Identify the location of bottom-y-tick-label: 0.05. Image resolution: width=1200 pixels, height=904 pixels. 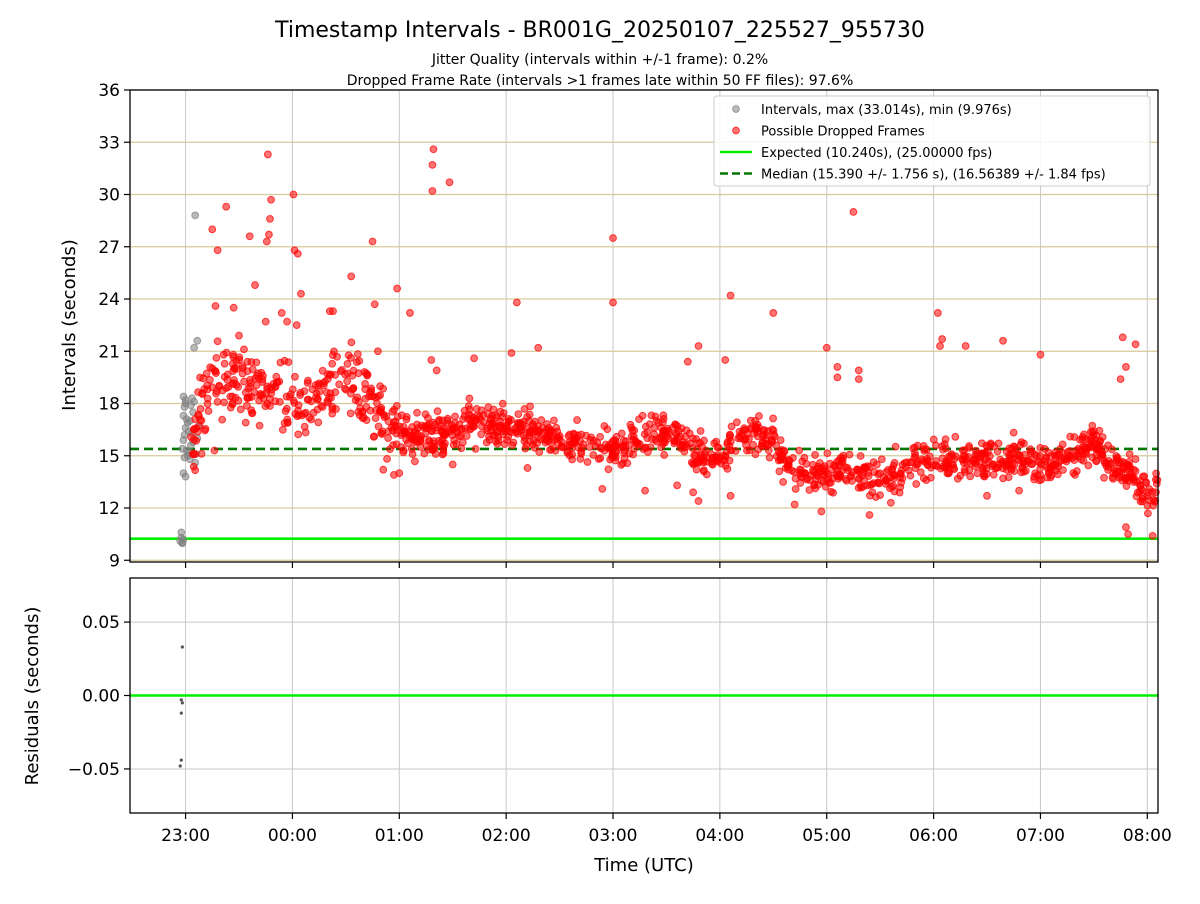
(101, 623).